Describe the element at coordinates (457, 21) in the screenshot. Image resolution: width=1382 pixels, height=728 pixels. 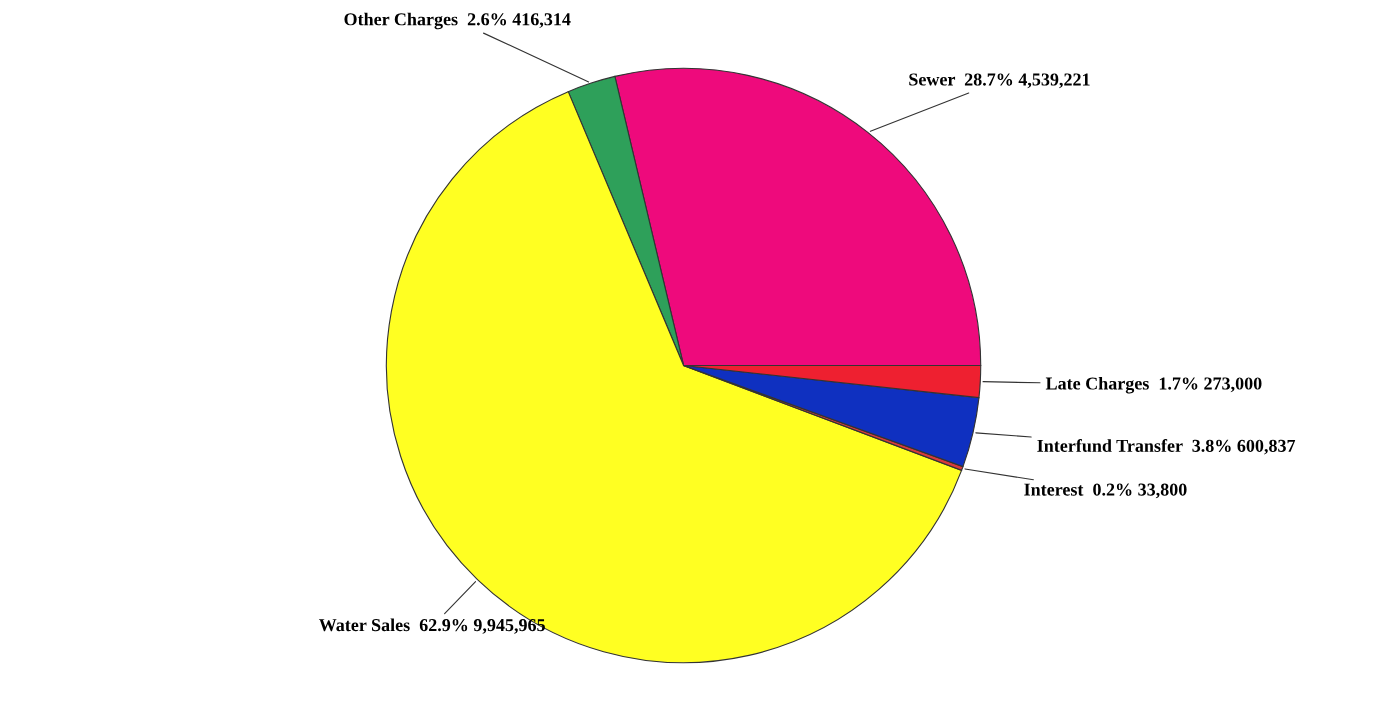
I see `slice-label: Other Charges 2.6% 416,314` at that location.